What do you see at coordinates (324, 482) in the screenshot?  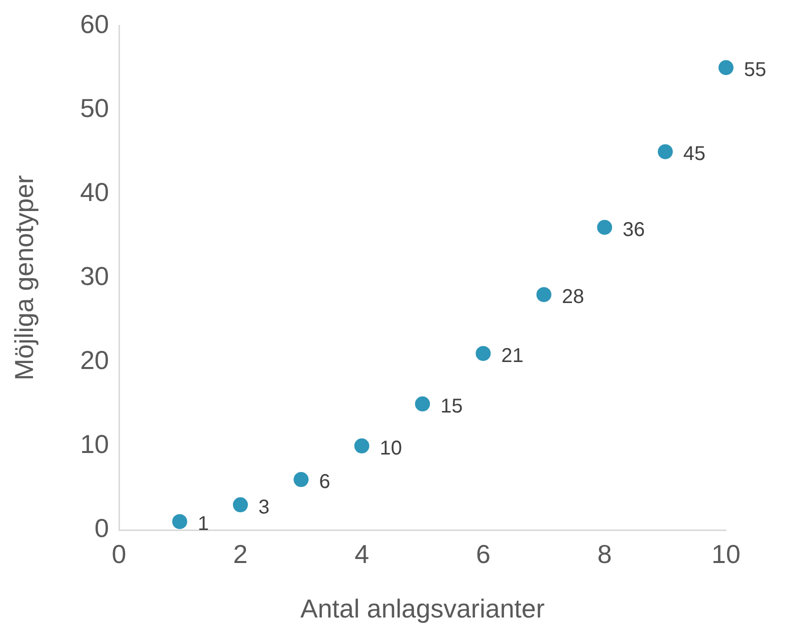 I see `data-label: 6` at bounding box center [324, 482].